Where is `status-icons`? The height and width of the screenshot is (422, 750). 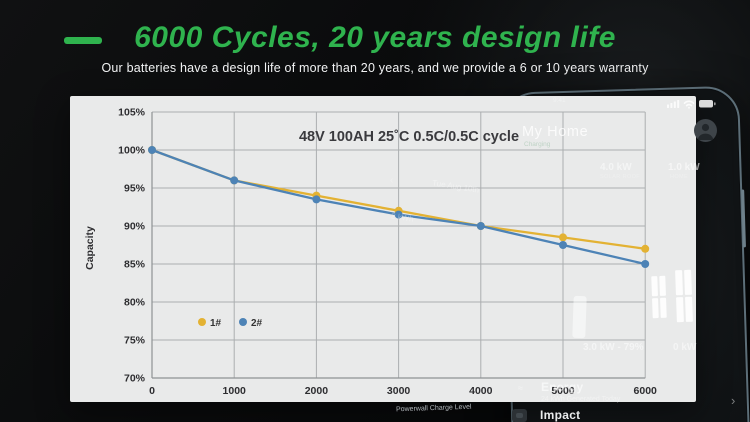
status-icons is located at coordinates (692, 106).